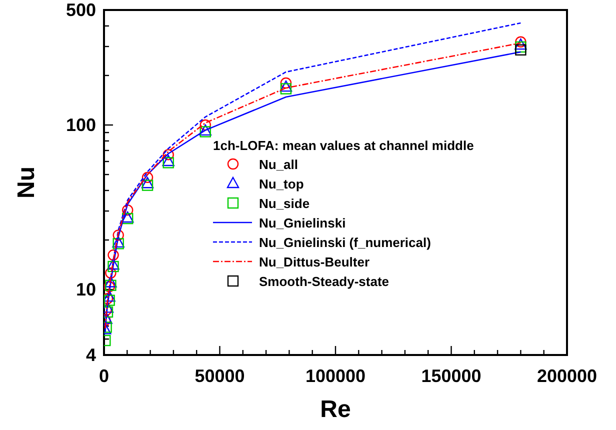  Describe the element at coordinates (302, 223) in the screenshot. I see `legend-label: Nu_Gnielinski` at that location.